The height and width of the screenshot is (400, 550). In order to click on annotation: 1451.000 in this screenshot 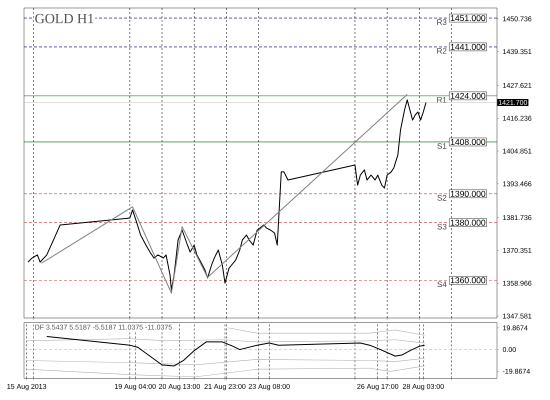, I will do `click(468, 18)`.